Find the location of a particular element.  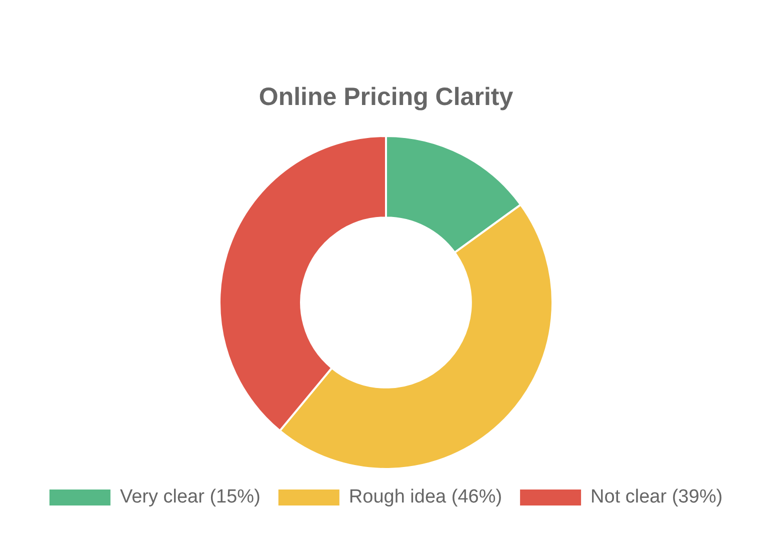

chart-title: Online Pricing Clarity is located at coordinates (386, 96).